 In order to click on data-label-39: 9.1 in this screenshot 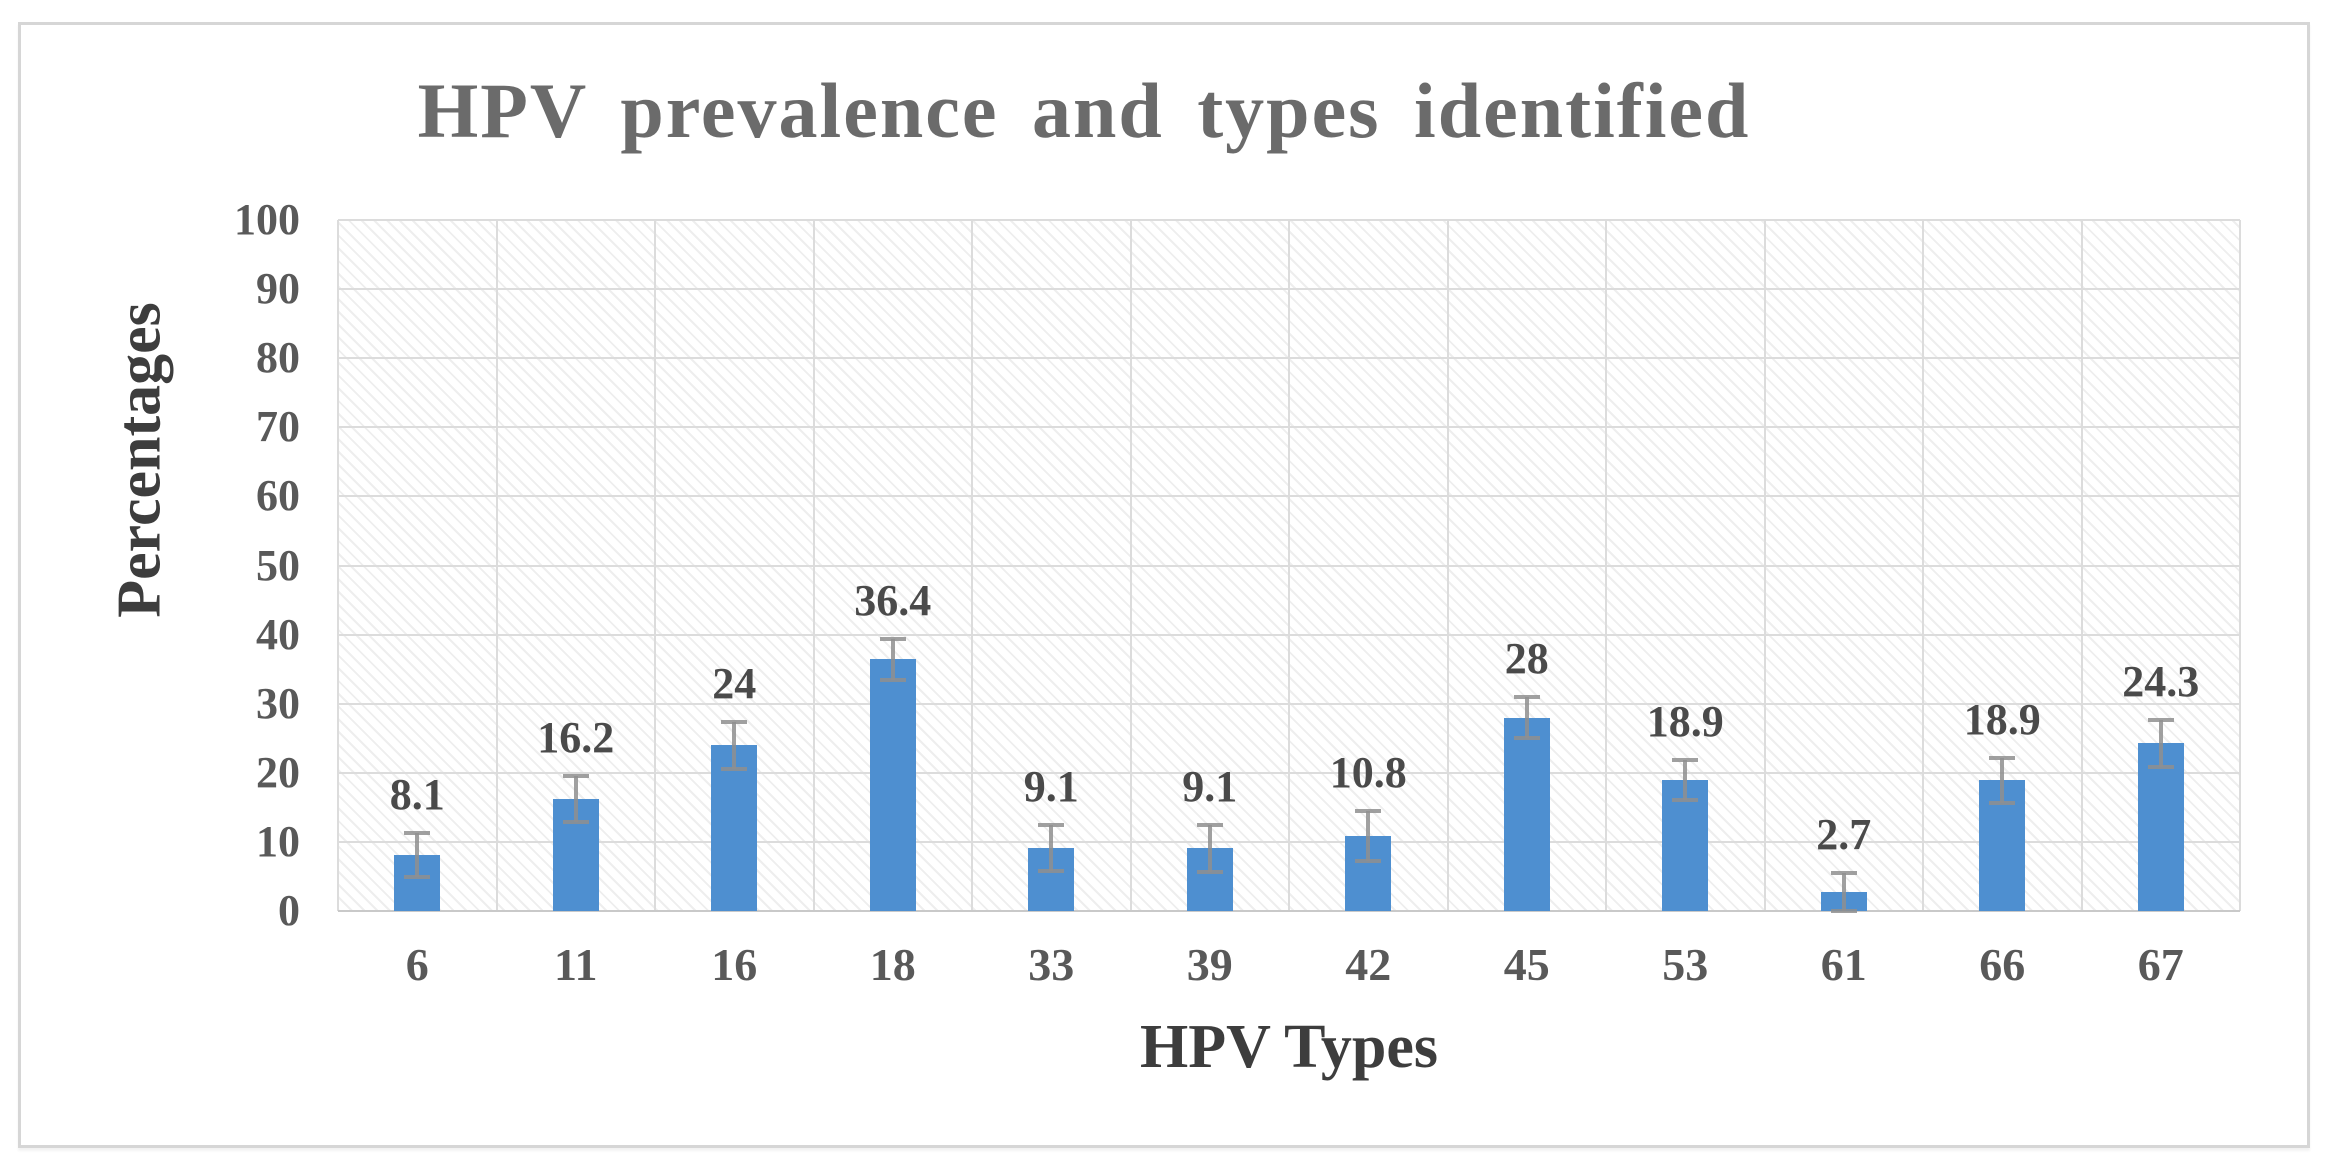, I will do `click(1210, 786)`.